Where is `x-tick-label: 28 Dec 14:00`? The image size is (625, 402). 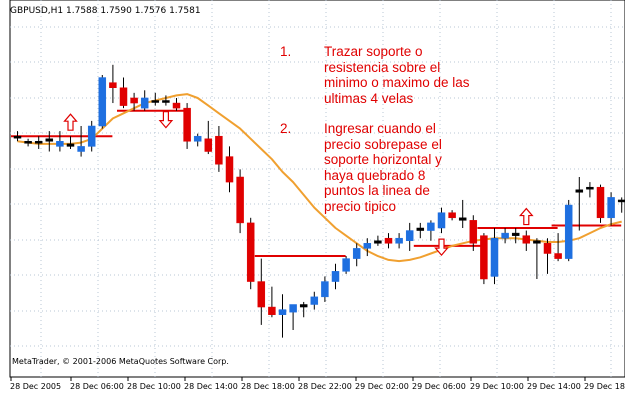 x-tick-label: 28 Dec 14:00 is located at coordinates (211, 386).